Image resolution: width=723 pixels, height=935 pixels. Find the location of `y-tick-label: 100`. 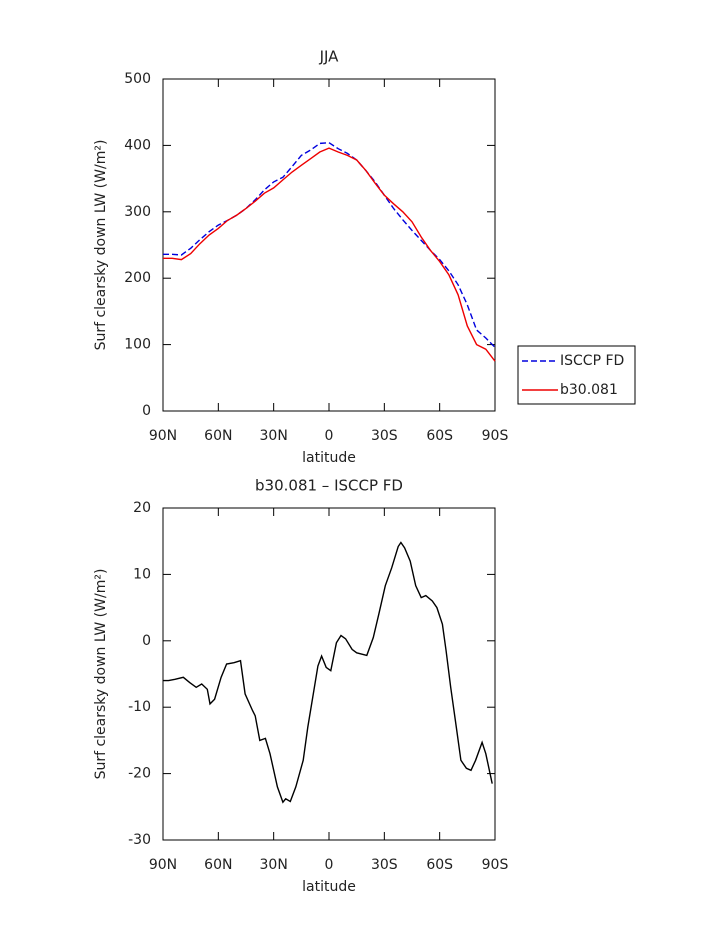

y-tick-label: 100 is located at coordinates (137, 345).